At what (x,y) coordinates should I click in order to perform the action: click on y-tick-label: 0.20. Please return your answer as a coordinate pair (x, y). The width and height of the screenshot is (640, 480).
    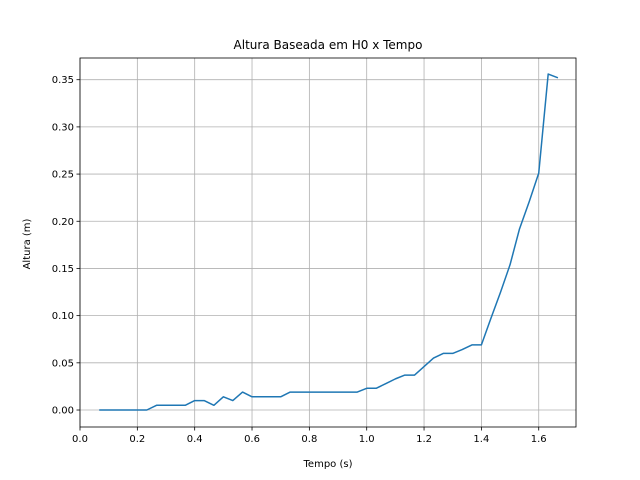
    Looking at the image, I should click on (63, 222).